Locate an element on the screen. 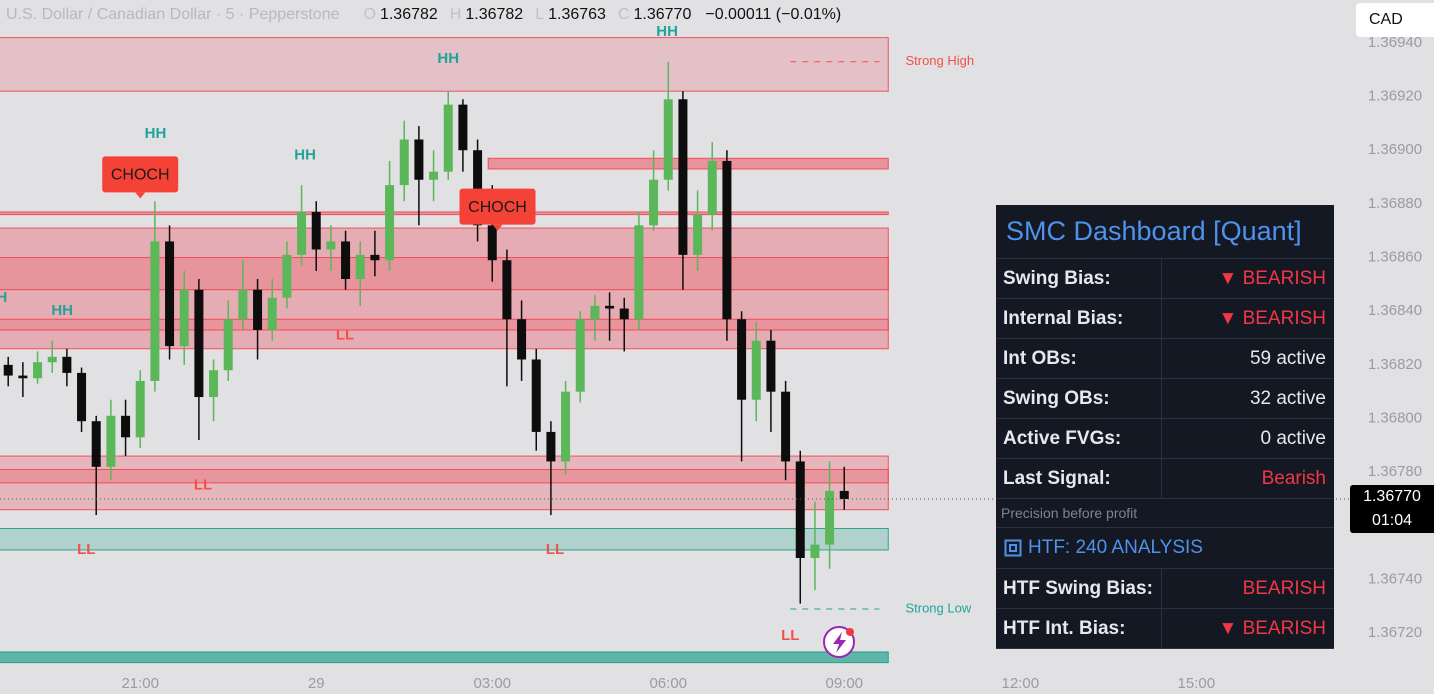 Image resolution: width=1434 pixels, height=694 pixels. row-label: Swing OBs: is located at coordinates (1079, 398).